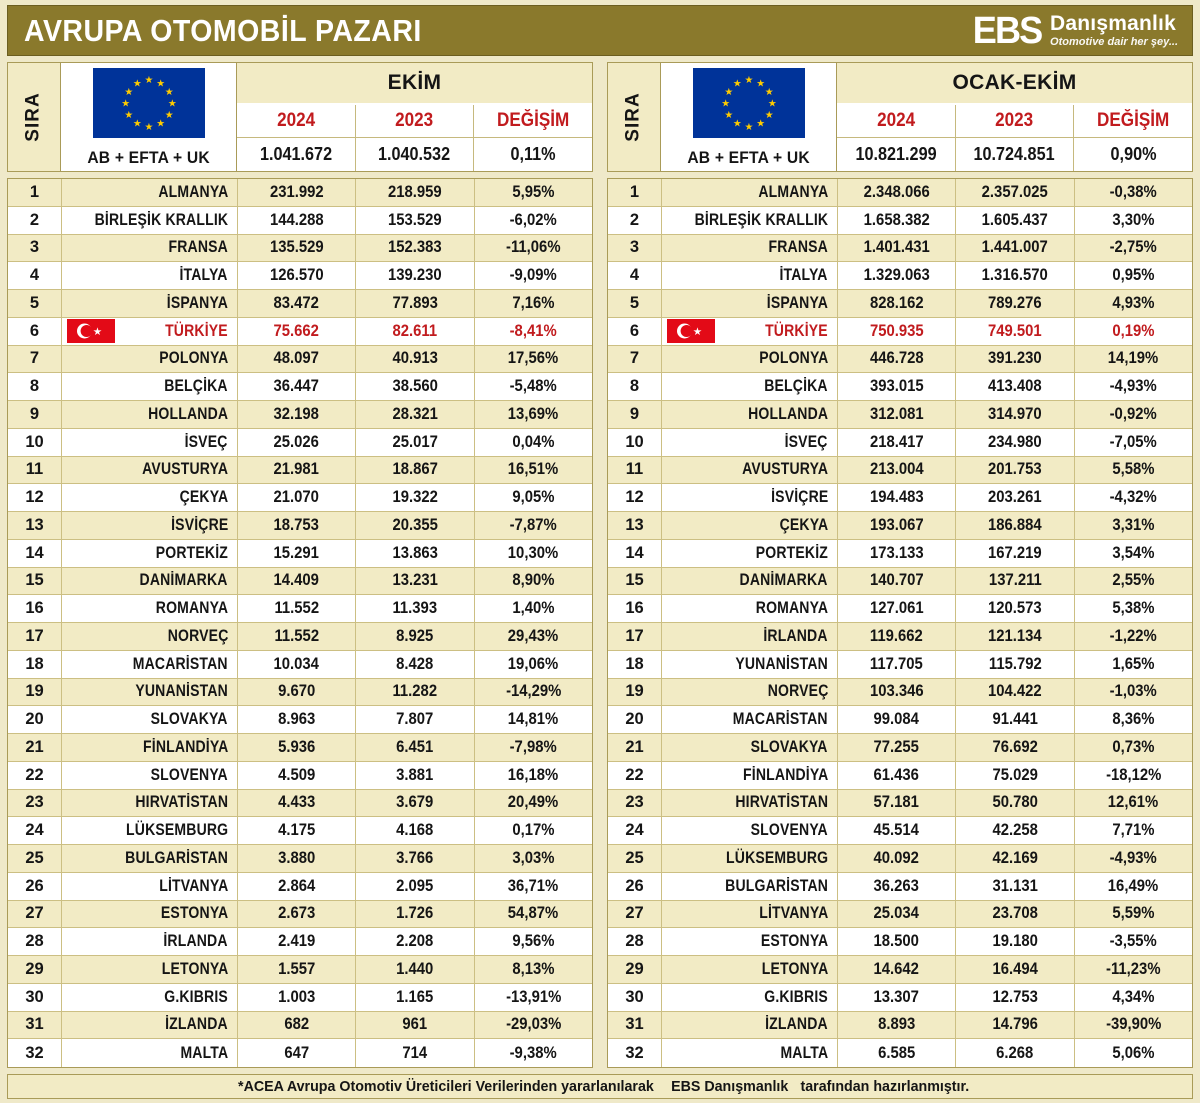 Image resolution: width=1200 pixels, height=1103 pixels. I want to click on change-cell: 1,65%, so click(1133, 665).